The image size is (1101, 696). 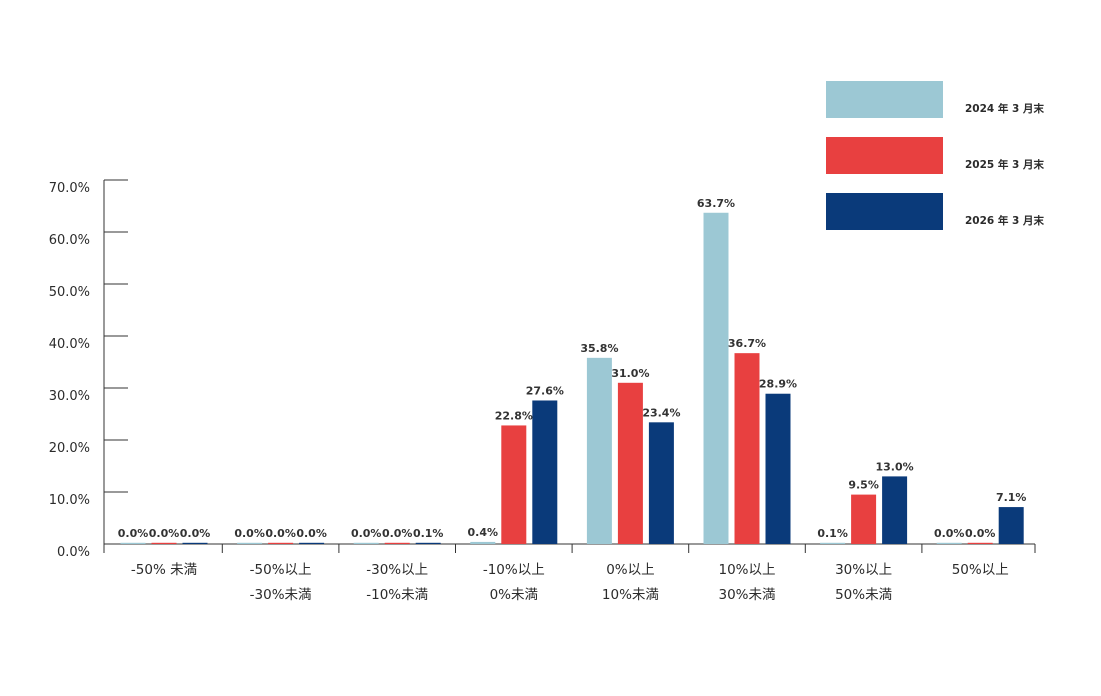 I want to click on legend-label: 2026 年 3 月末, so click(x=1004, y=220).